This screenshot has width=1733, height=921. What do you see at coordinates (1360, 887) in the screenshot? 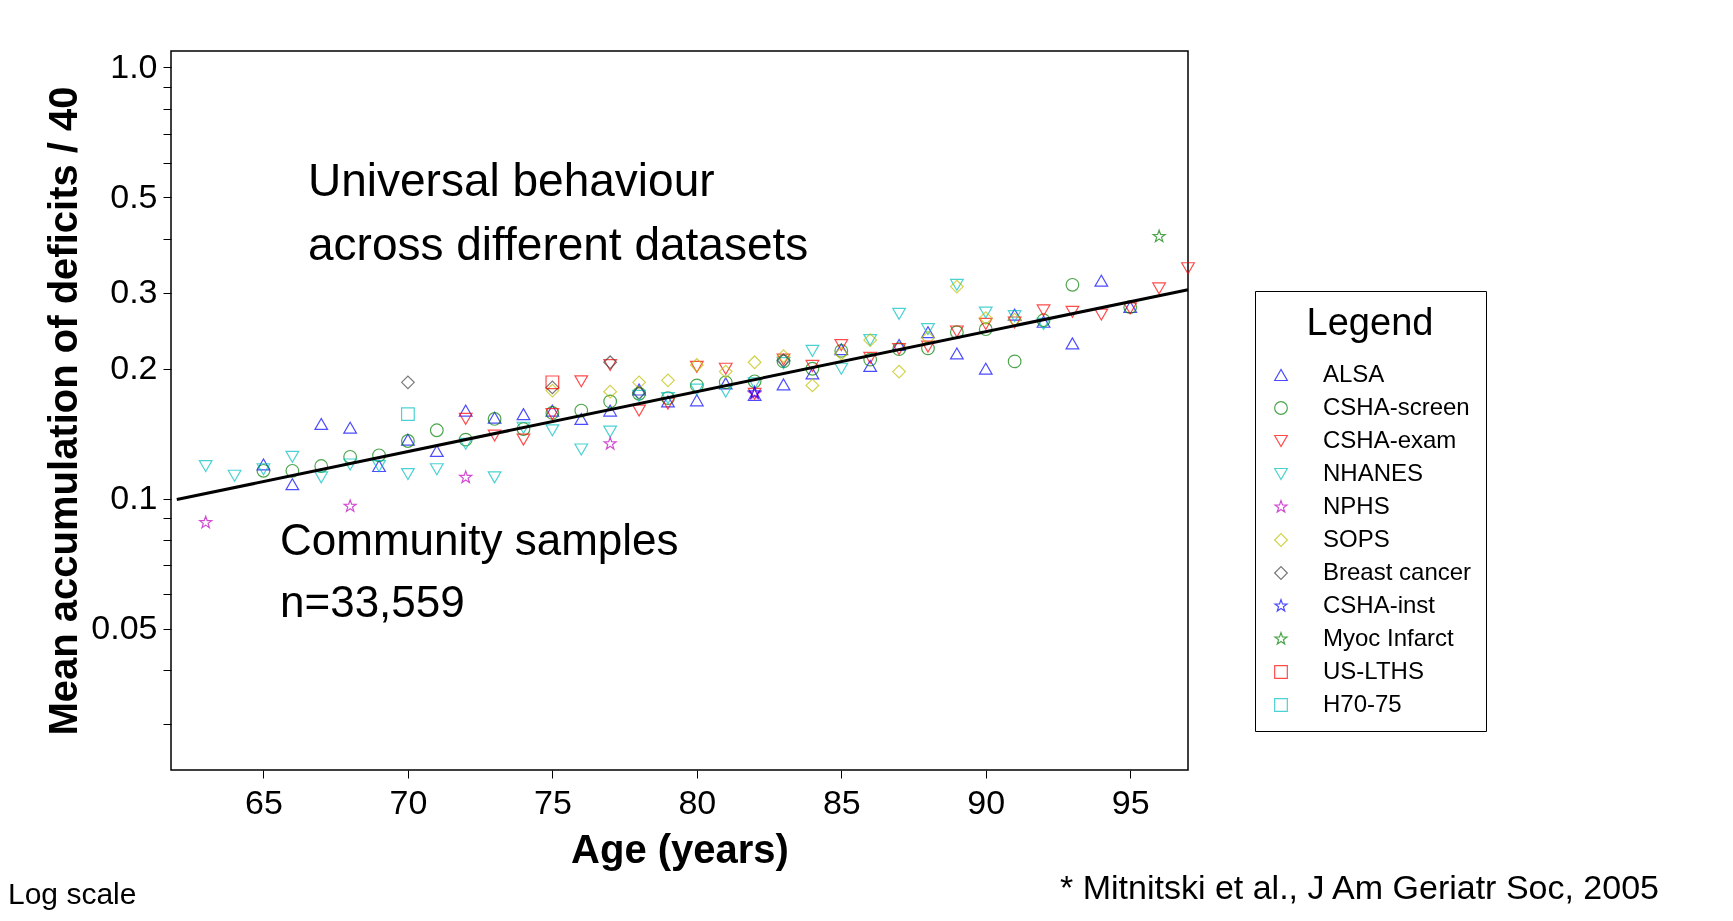
I see `text: * Mitnitski et al., J Am Geriatr Soc, 2005` at bounding box center [1360, 887].